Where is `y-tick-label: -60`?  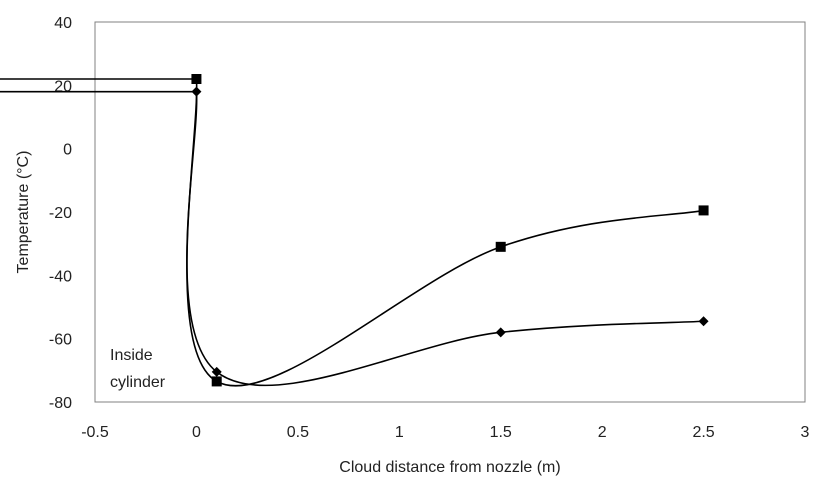
y-tick-label: -60 is located at coordinates (60, 340).